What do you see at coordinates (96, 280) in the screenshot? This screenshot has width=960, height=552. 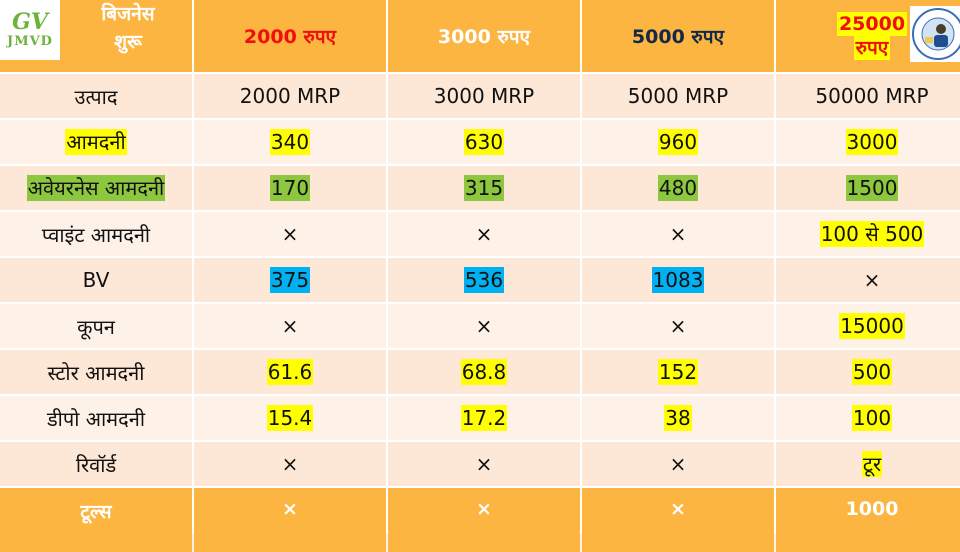 I see `row-label-bv: BV` at bounding box center [96, 280].